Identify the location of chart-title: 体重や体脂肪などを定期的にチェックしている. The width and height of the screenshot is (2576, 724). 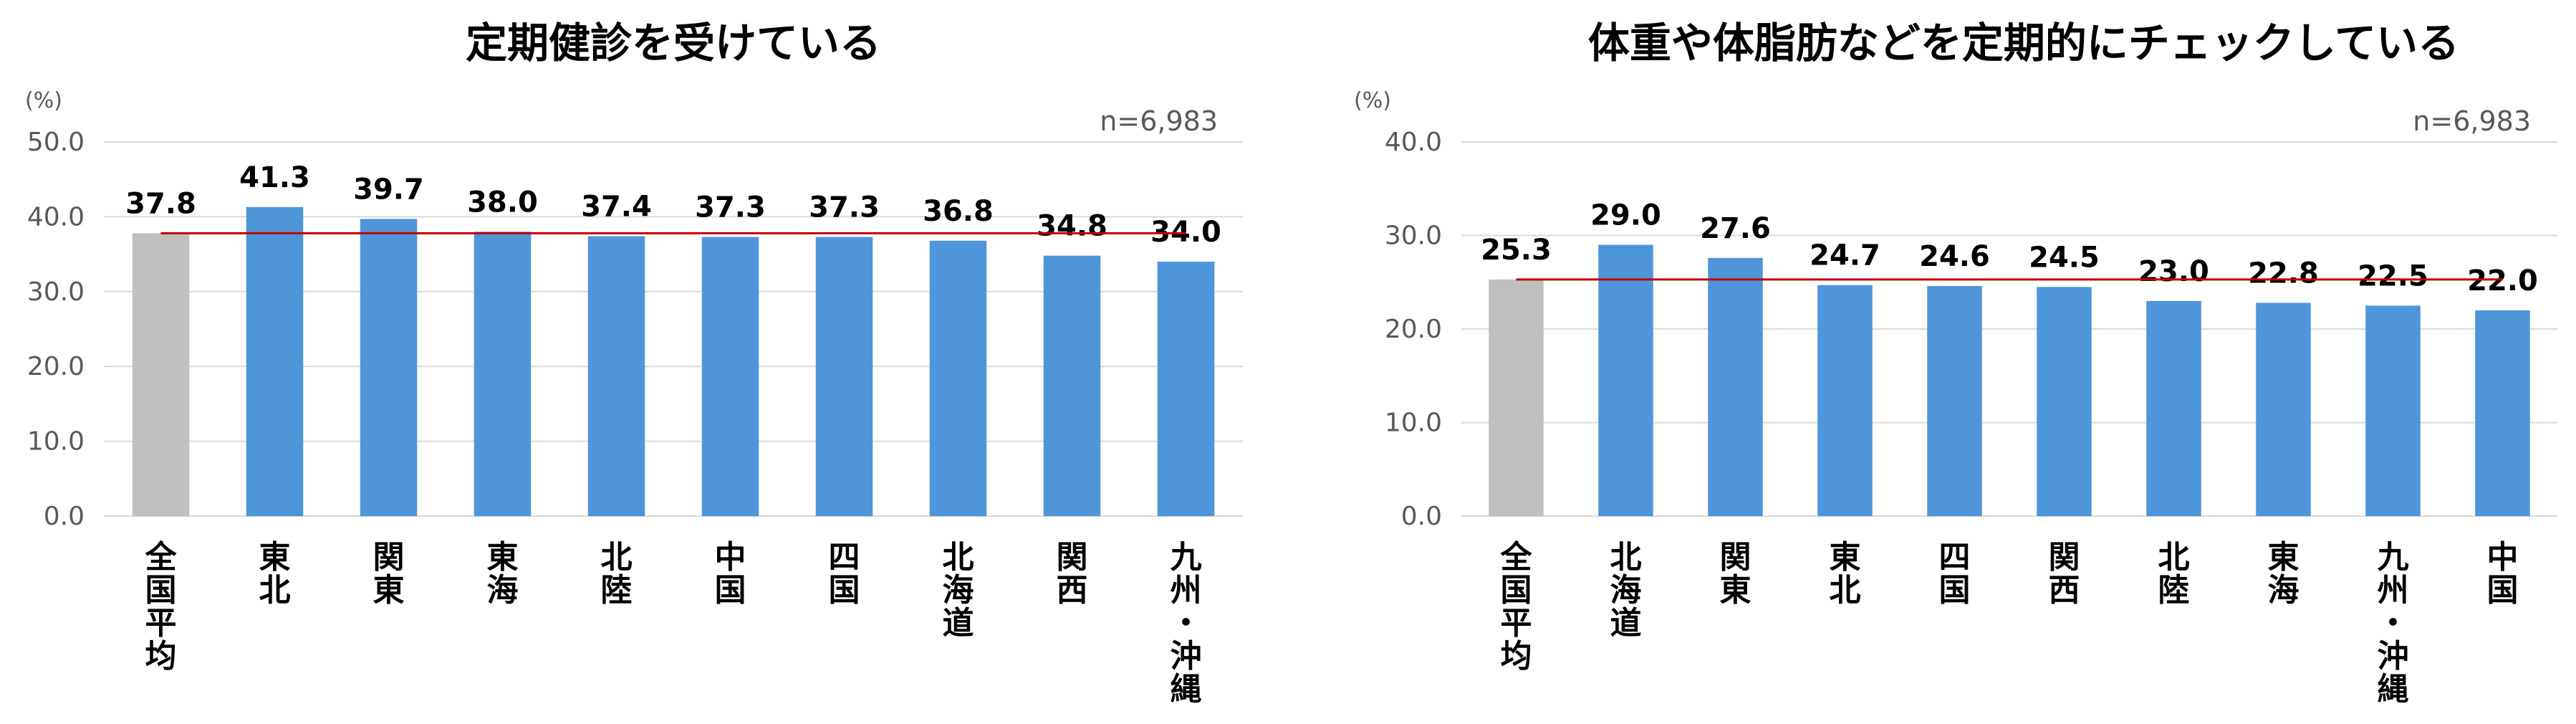
(2024, 43).